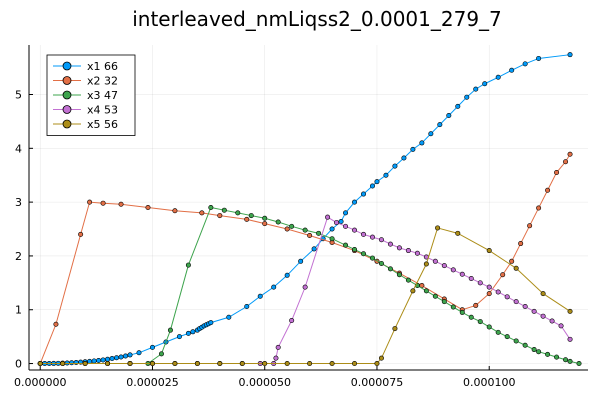 This screenshot has width=600, height=404. I want to click on y-tick-label-3: 3, so click(18, 202).